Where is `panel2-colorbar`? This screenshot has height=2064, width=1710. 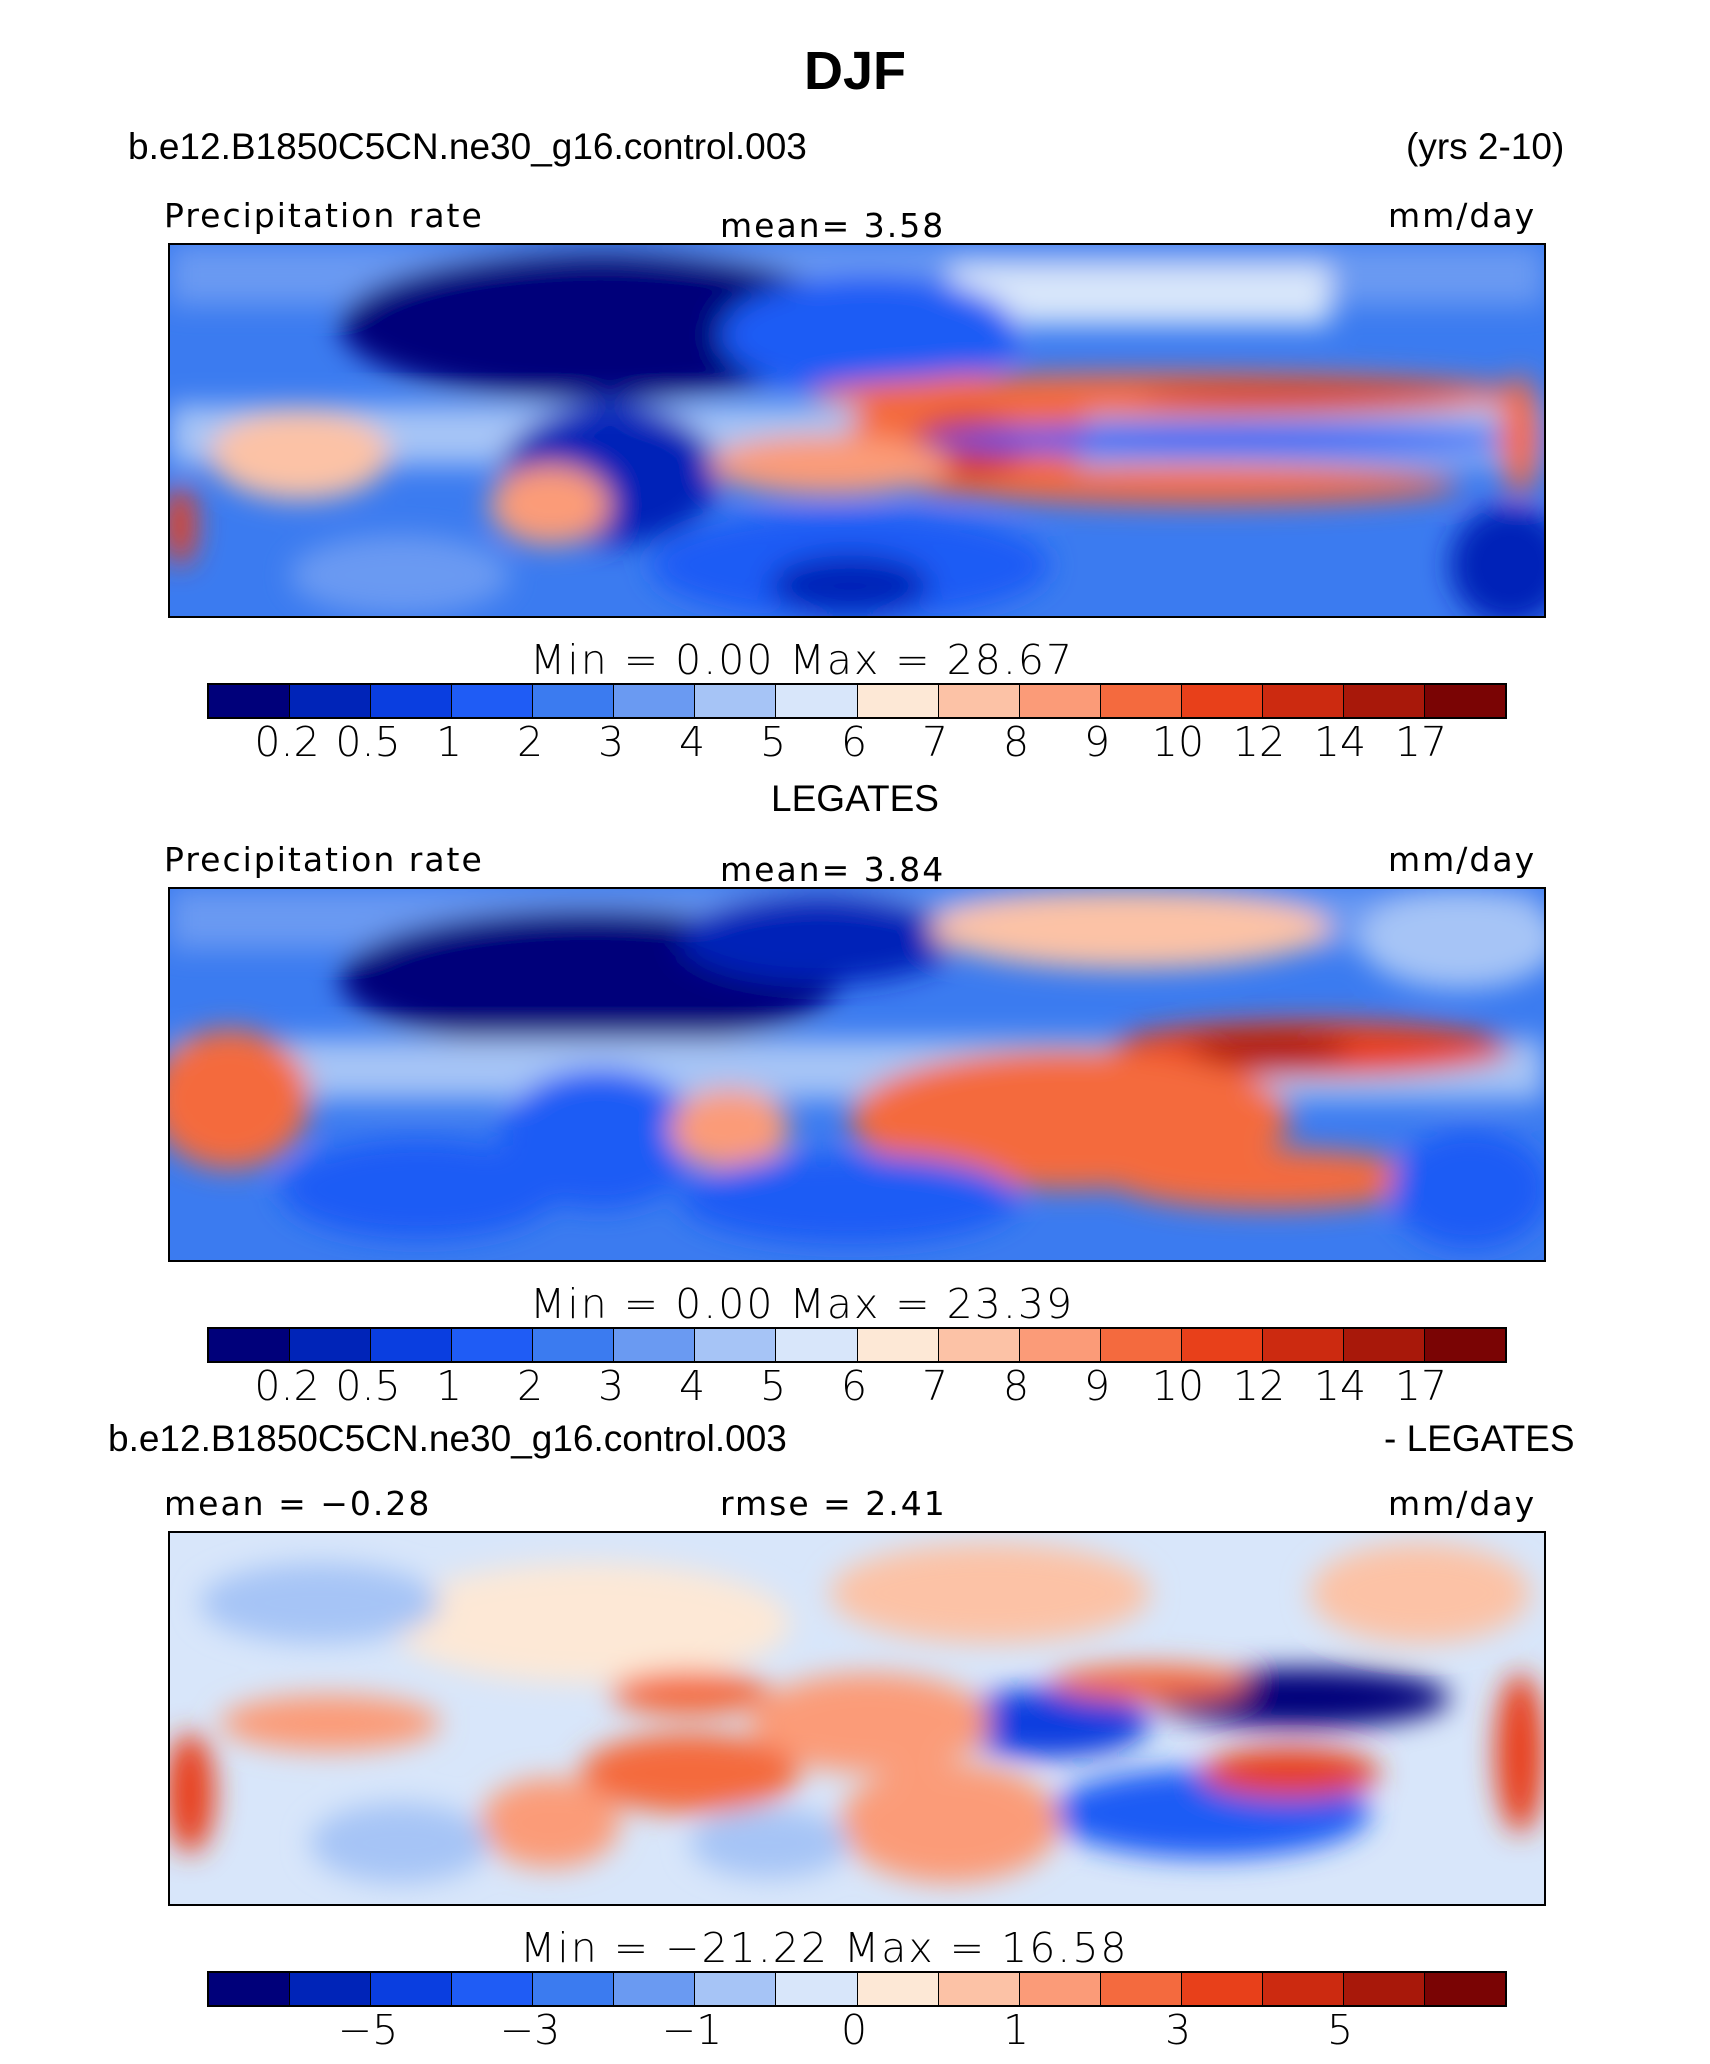 panel2-colorbar is located at coordinates (857, 1345).